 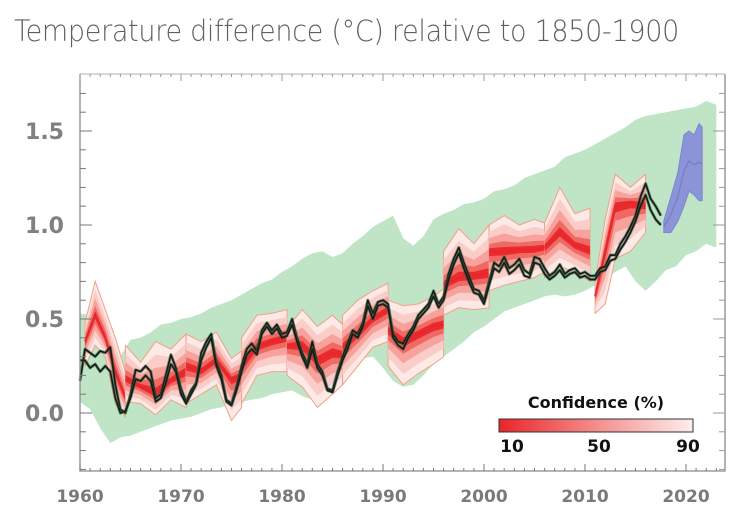 I want to click on x-tick-label: 2010, so click(x=584, y=497).